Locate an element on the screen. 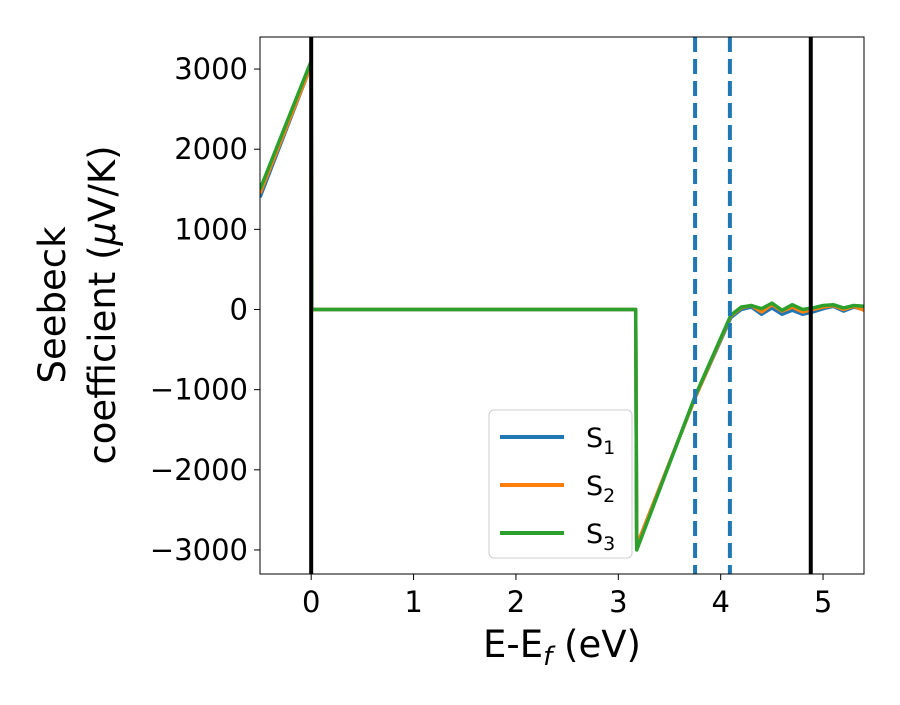 The height and width of the screenshot is (705, 900). x-tick-label: 0 is located at coordinates (311, 602).